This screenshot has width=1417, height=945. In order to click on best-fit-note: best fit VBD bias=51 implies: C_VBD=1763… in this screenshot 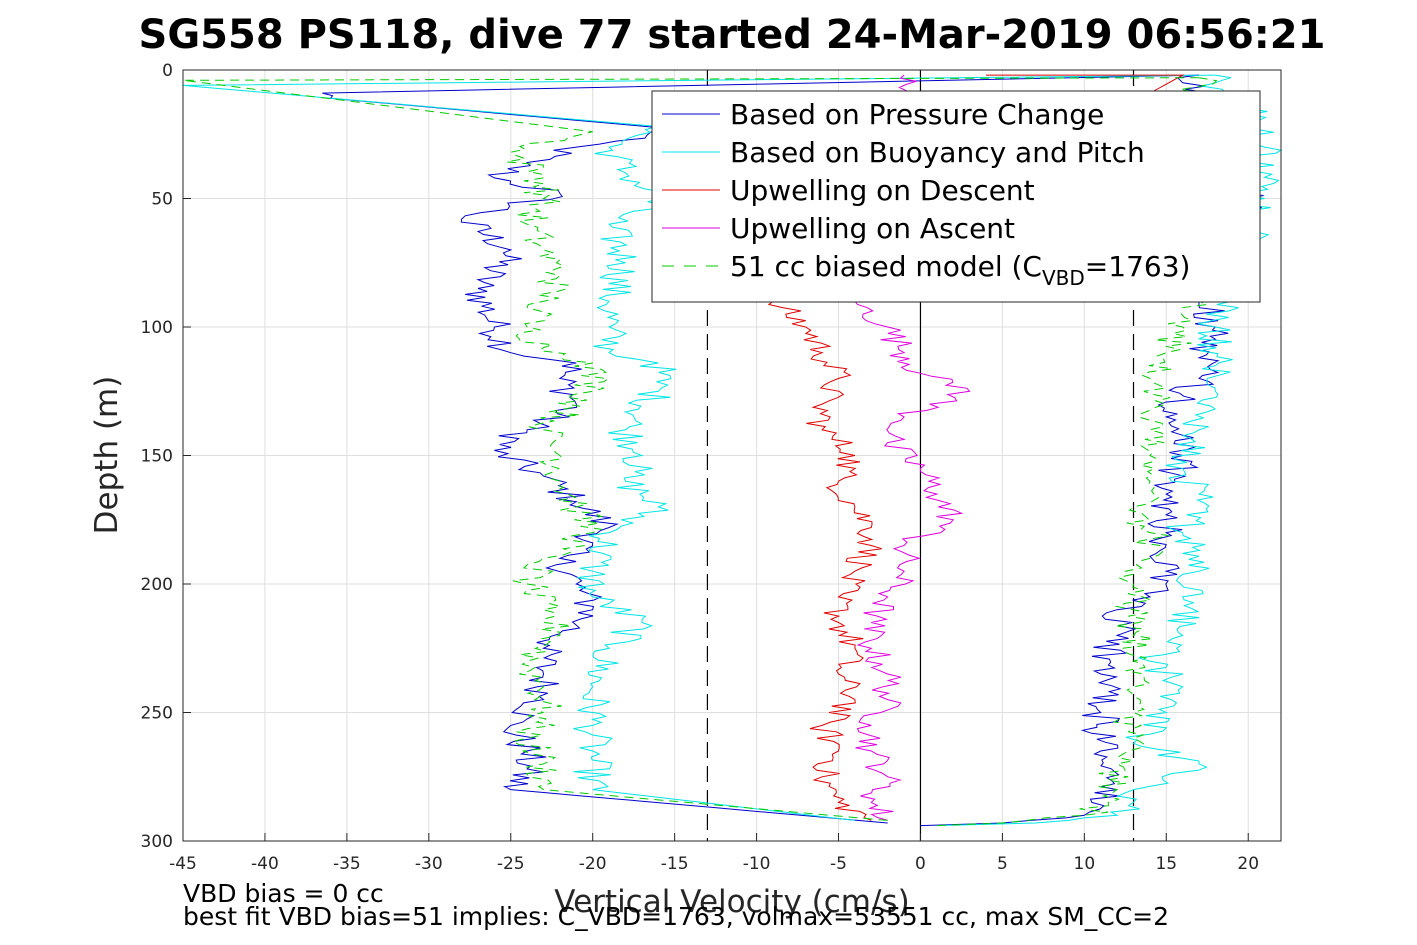, I will do `click(676, 916)`.